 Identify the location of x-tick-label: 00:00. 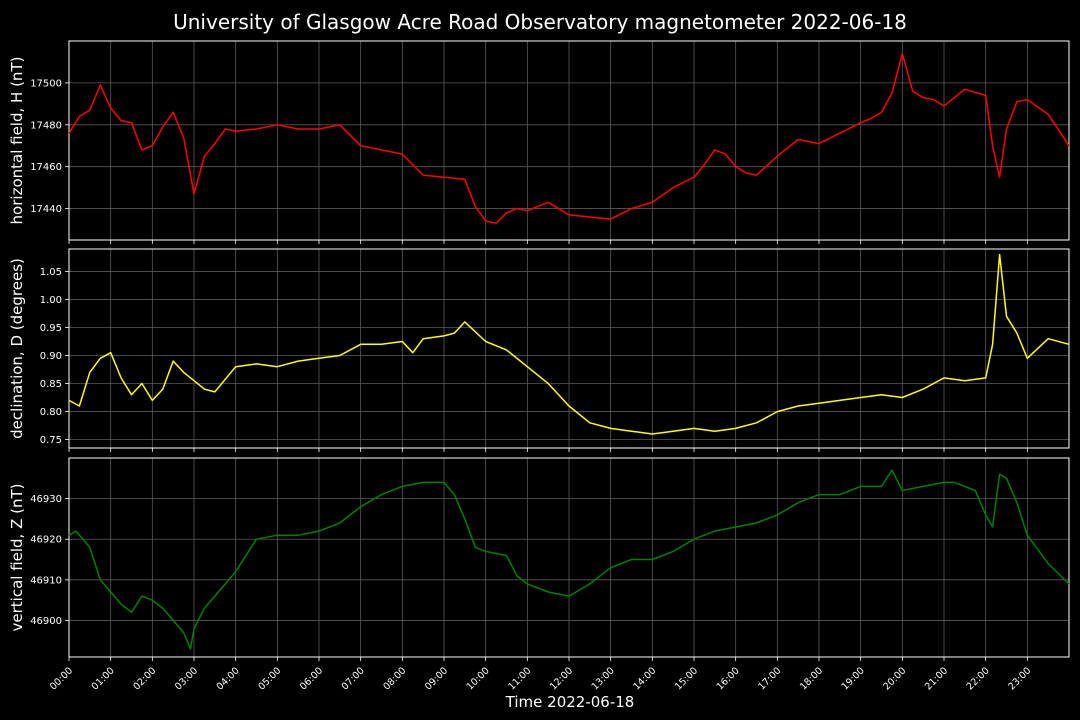
(61, 678).